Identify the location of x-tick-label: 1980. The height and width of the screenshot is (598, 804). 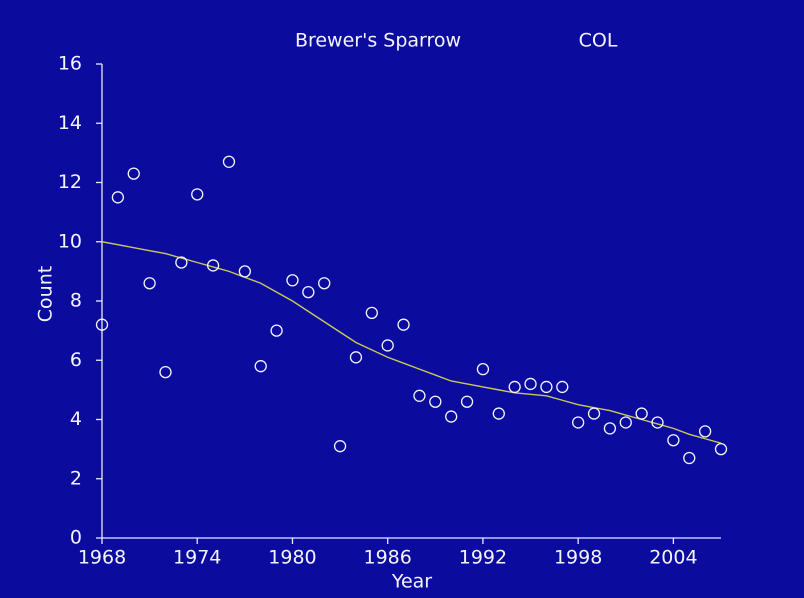
(292, 558).